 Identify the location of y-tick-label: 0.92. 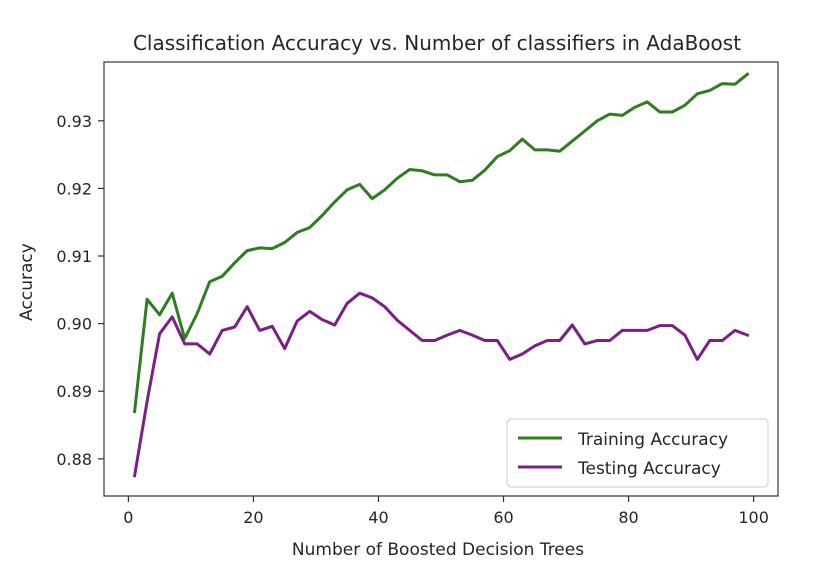
(74, 188).